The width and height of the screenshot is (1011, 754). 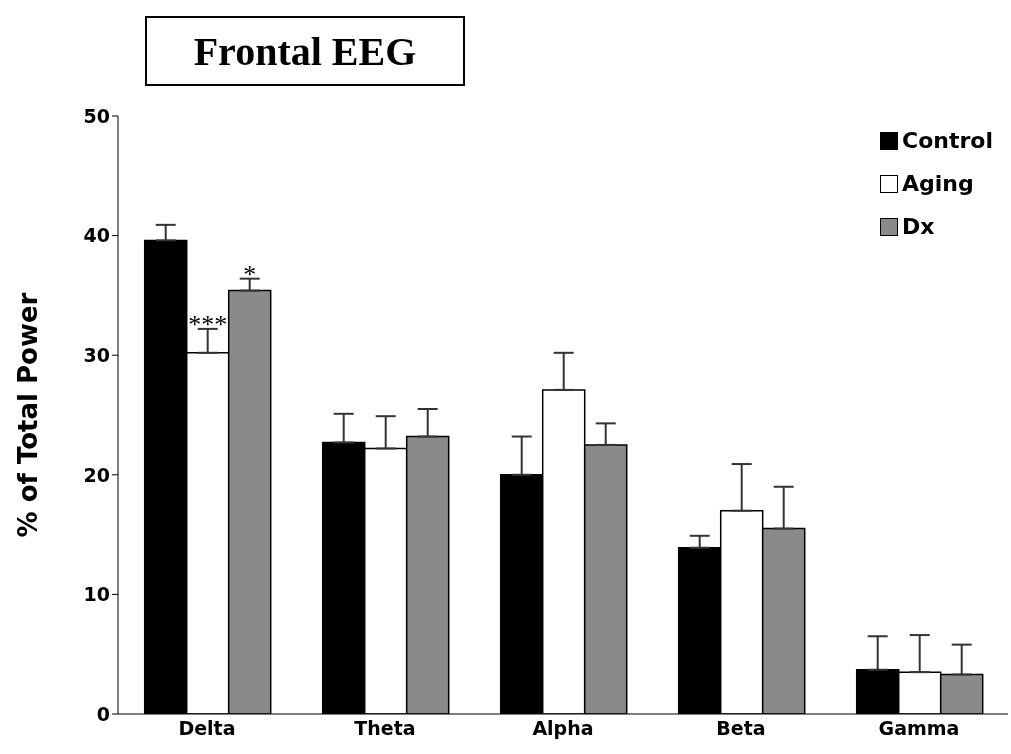 I want to click on x-tick-label: Alpha, so click(x=563, y=728).